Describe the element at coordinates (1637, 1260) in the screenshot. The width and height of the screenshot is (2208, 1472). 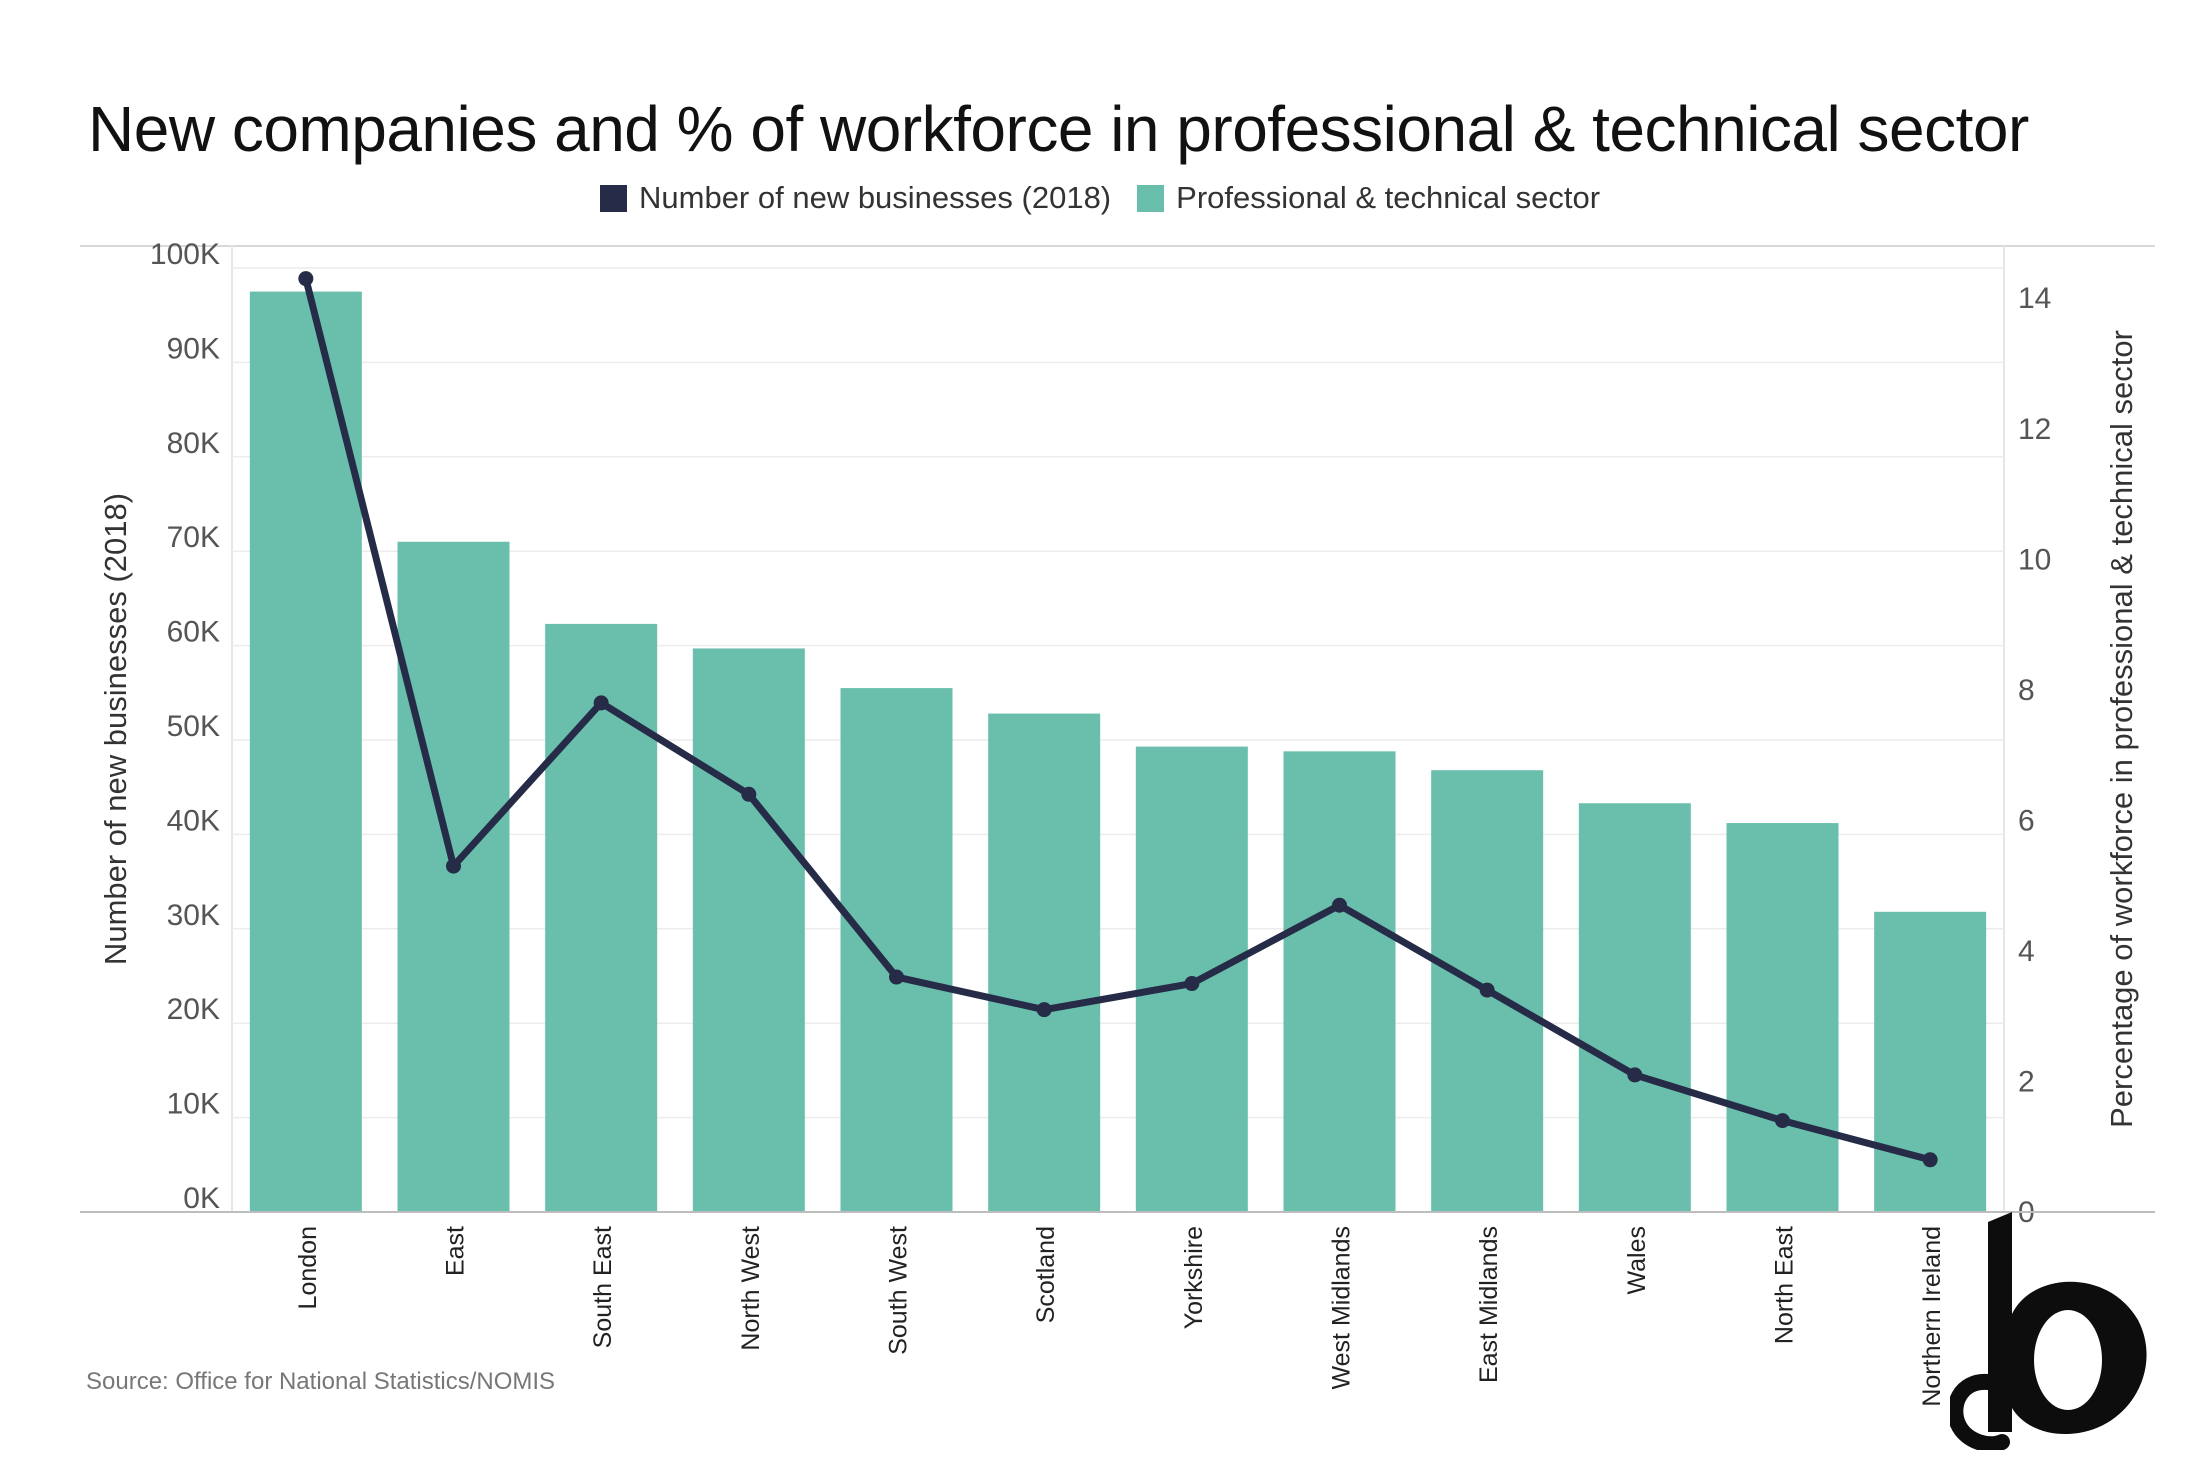
I see `x-tick-label: Wales` at that location.